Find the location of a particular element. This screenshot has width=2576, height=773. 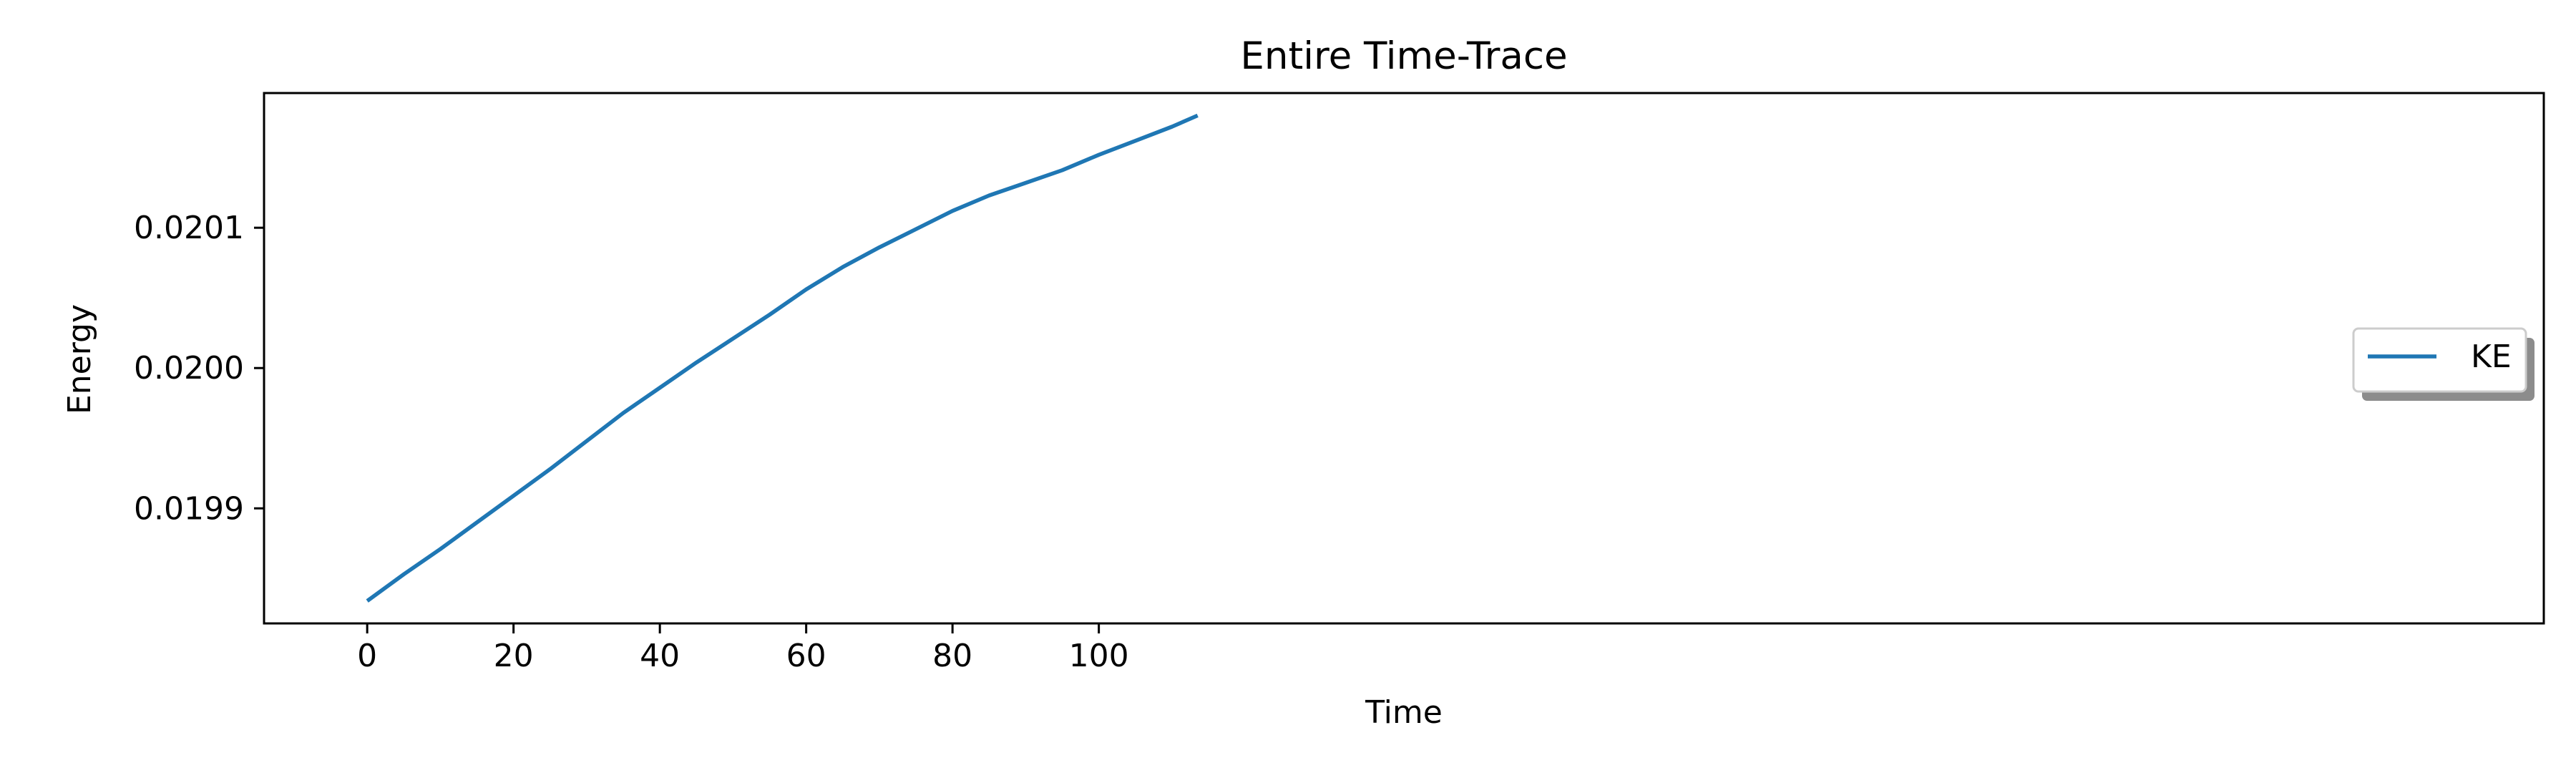

legend-label-ke: KE is located at coordinates (2491, 357).